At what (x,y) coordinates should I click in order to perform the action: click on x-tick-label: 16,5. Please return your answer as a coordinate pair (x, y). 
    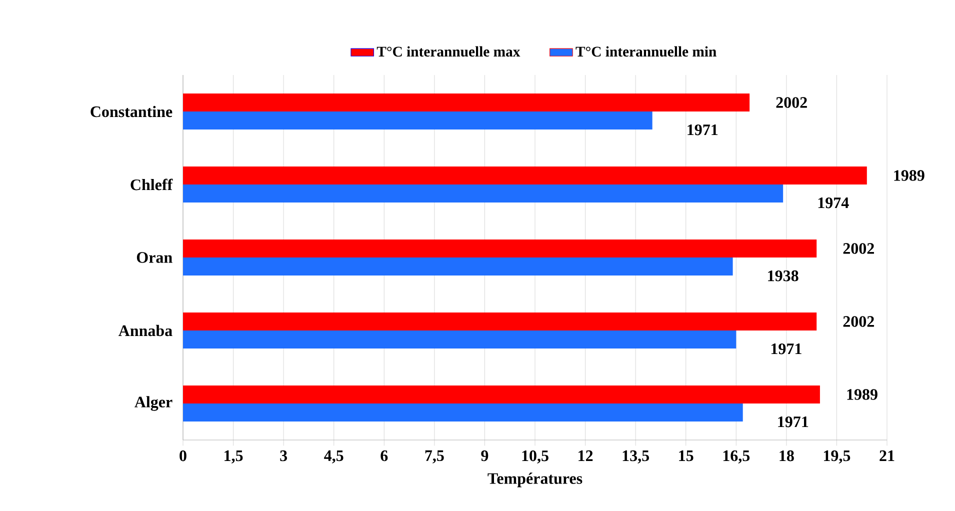
    Looking at the image, I should click on (736, 457).